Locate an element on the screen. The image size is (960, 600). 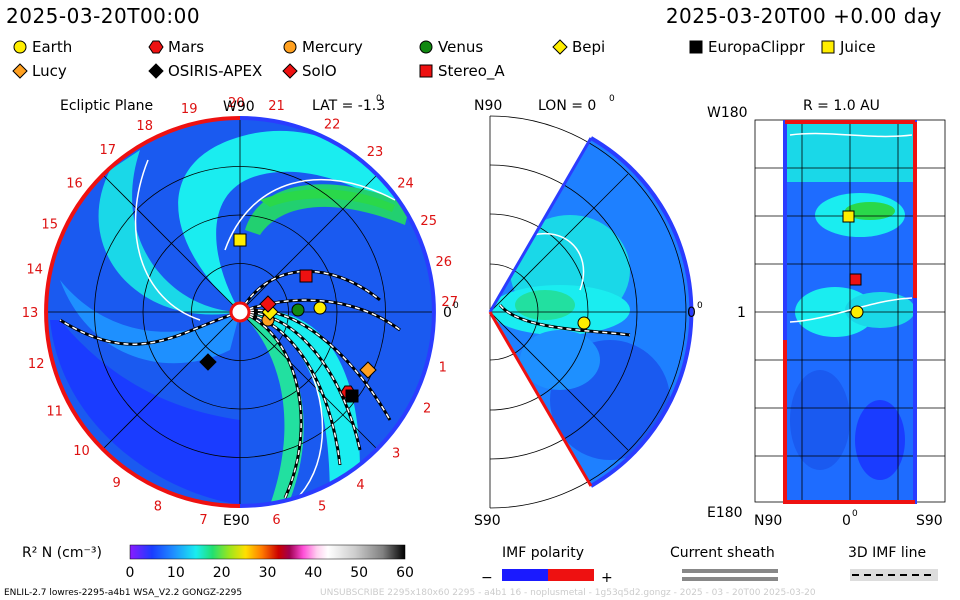
imf-minus: − is located at coordinates (487, 578).